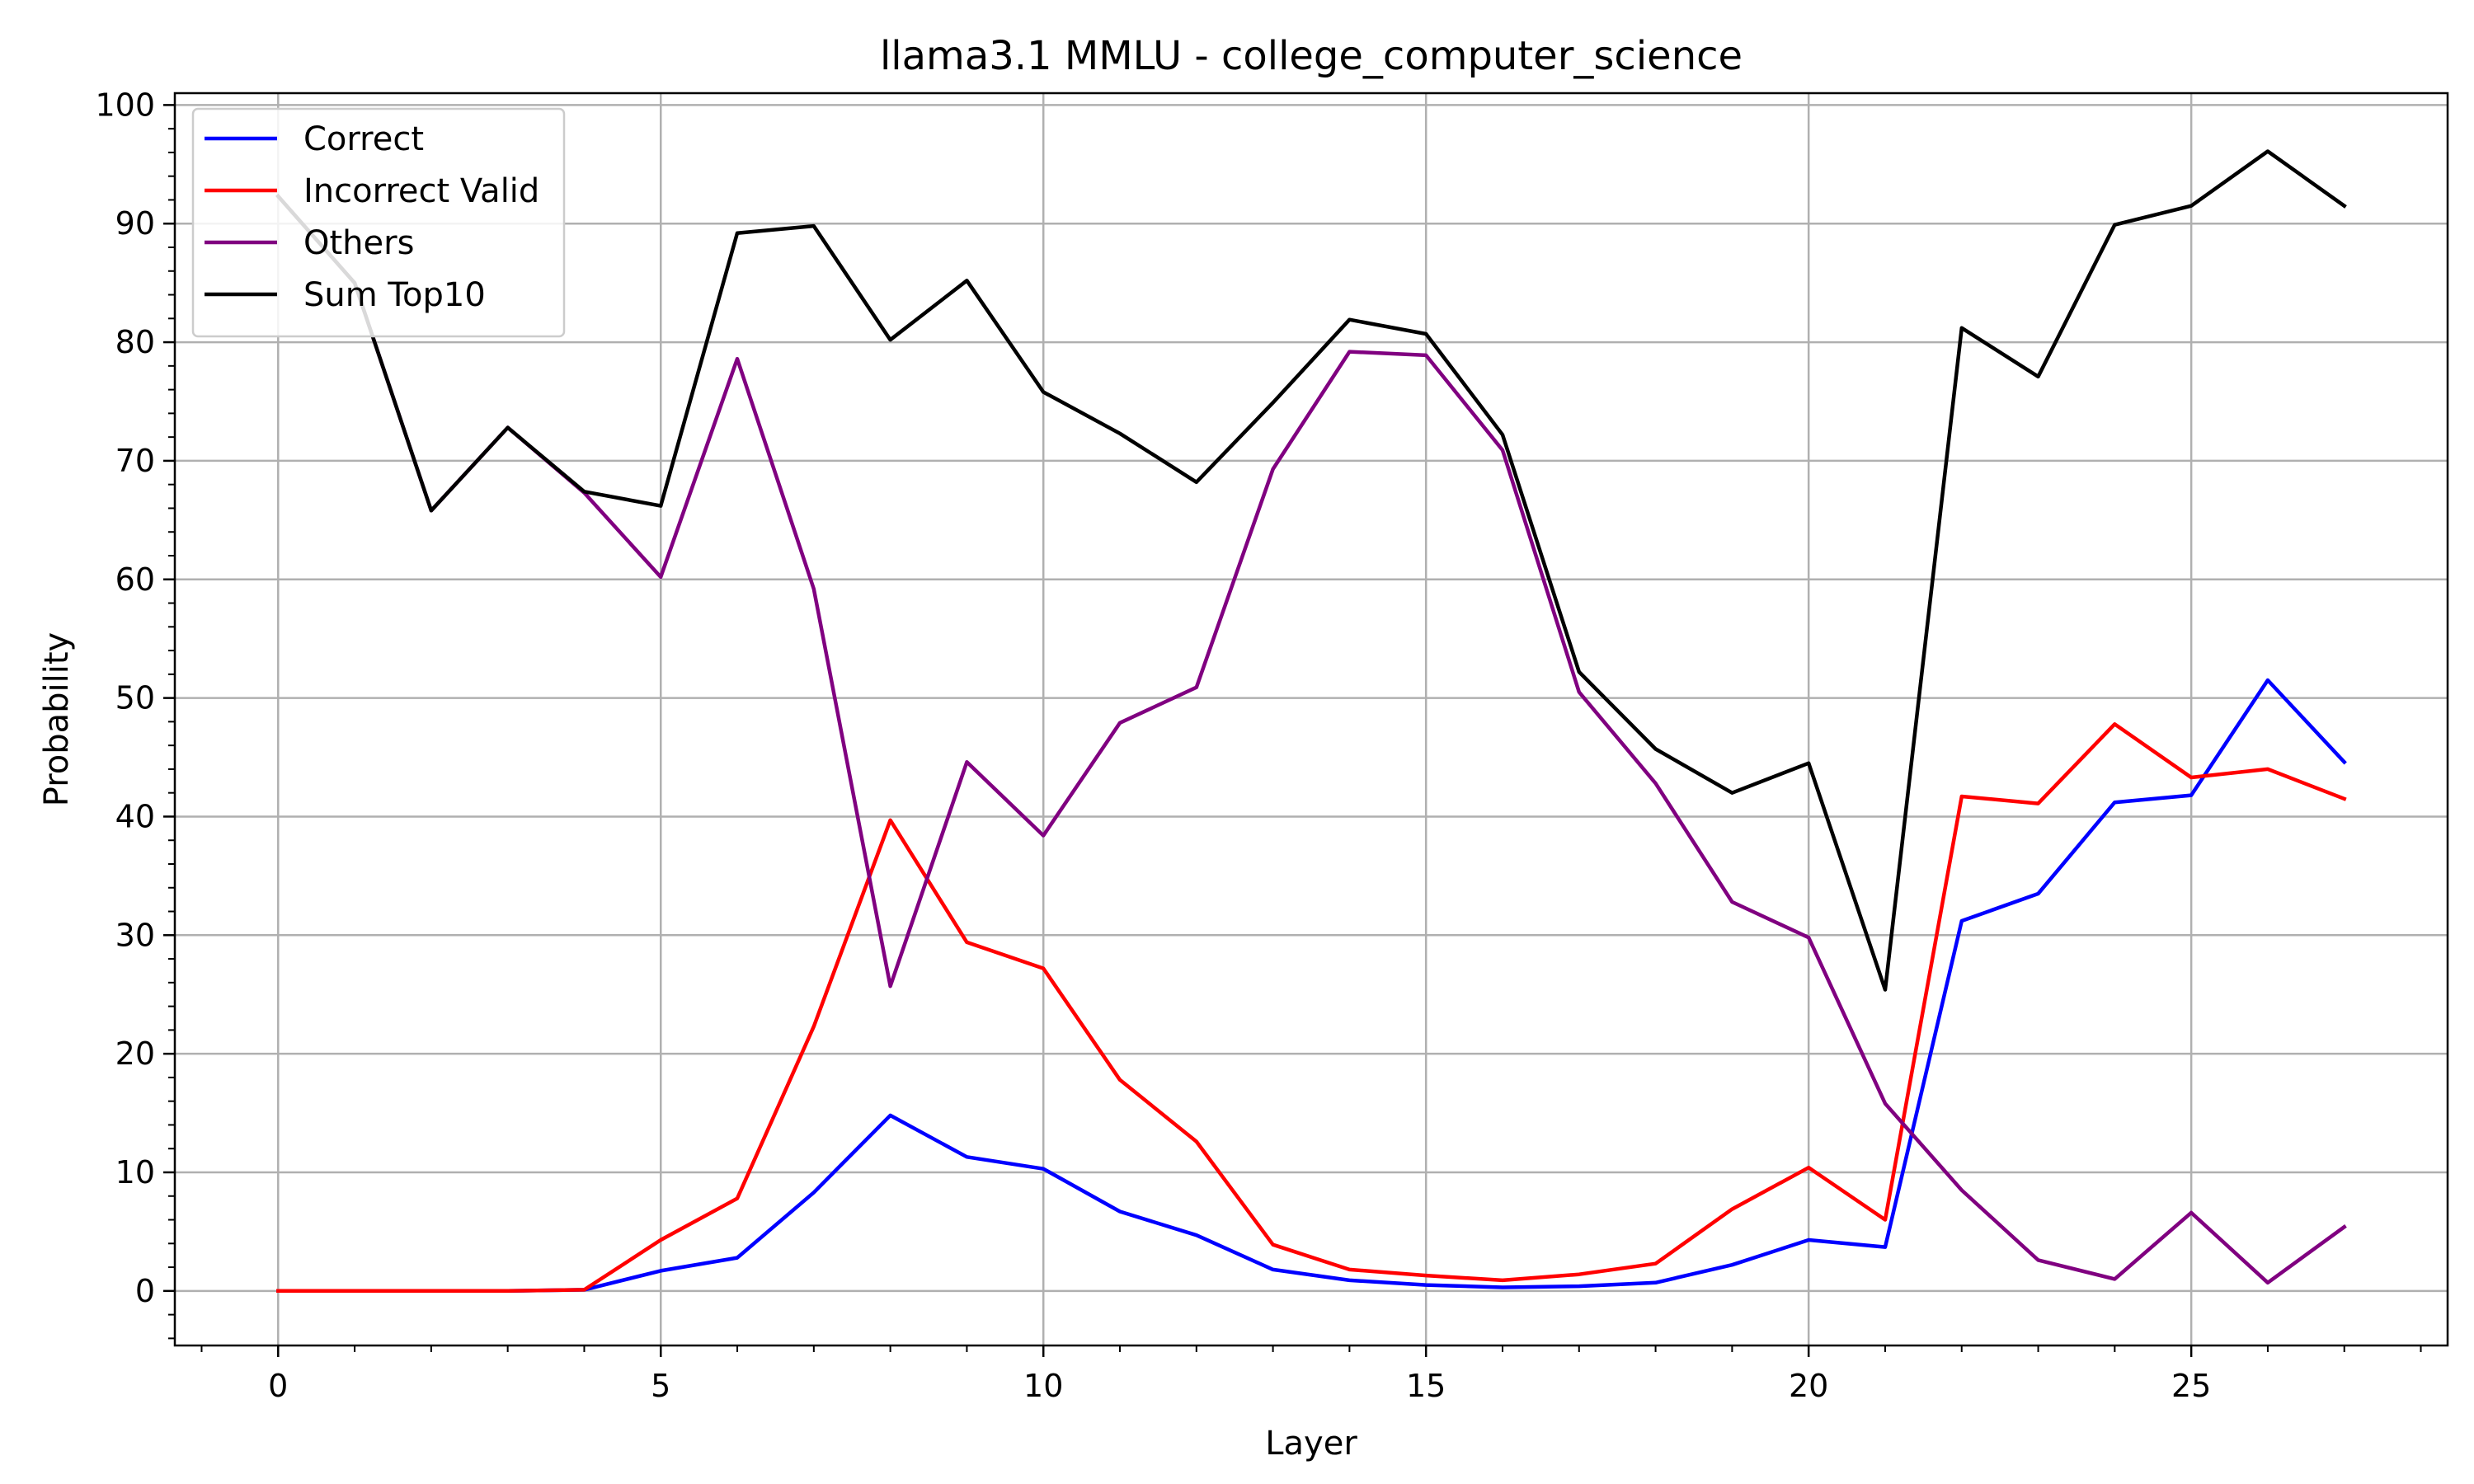 The width and height of the screenshot is (2474, 1484). What do you see at coordinates (1808, 1386) in the screenshot?
I see `x-tick-label: 20` at bounding box center [1808, 1386].